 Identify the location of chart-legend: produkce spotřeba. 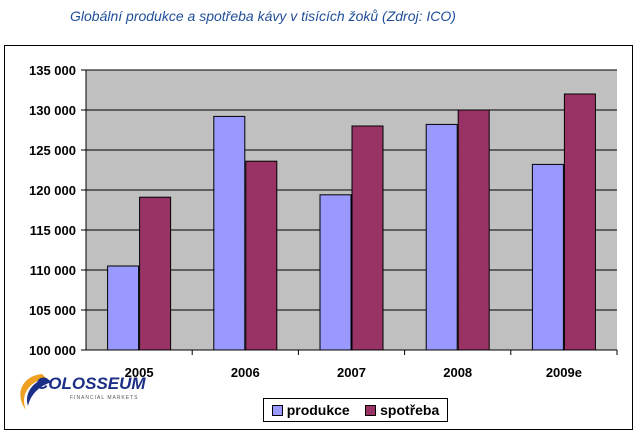
(355, 410).